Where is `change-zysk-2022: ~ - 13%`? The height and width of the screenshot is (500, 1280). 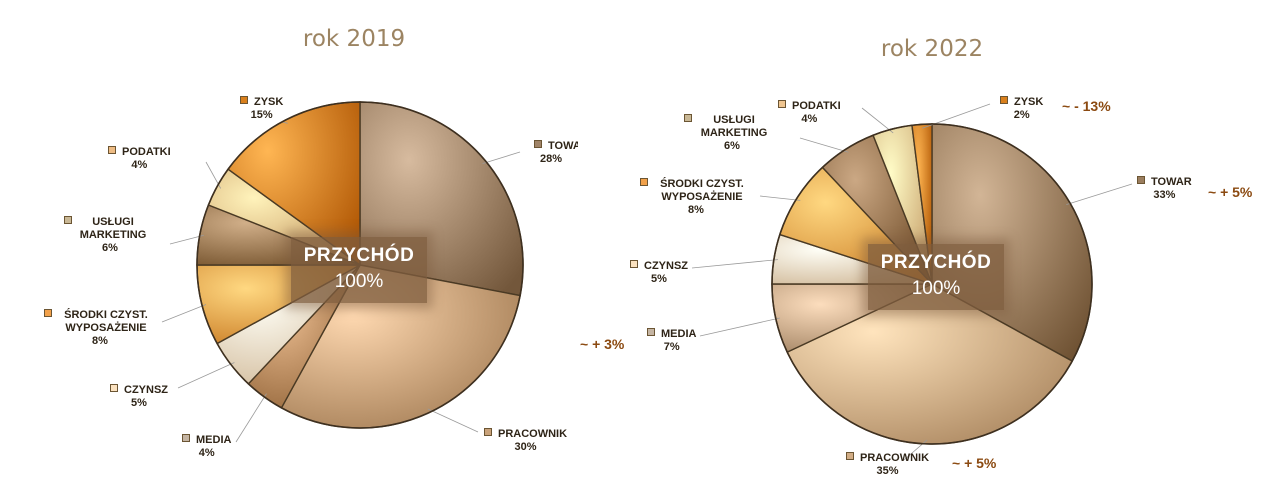 change-zysk-2022: ~ - 13% is located at coordinates (1086, 106).